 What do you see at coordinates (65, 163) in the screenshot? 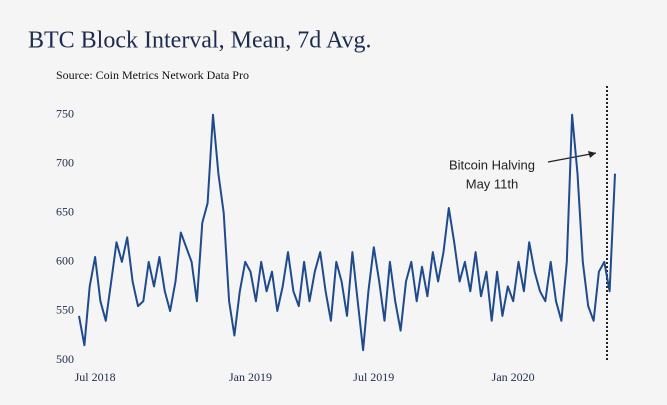
I see `y-tick-label: 700` at bounding box center [65, 163].